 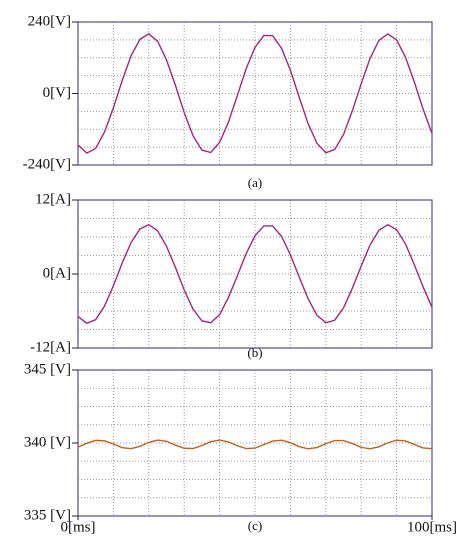 What do you see at coordinates (78, 527) in the screenshot?
I see `x-tick-label: 0[ms]` at bounding box center [78, 527].